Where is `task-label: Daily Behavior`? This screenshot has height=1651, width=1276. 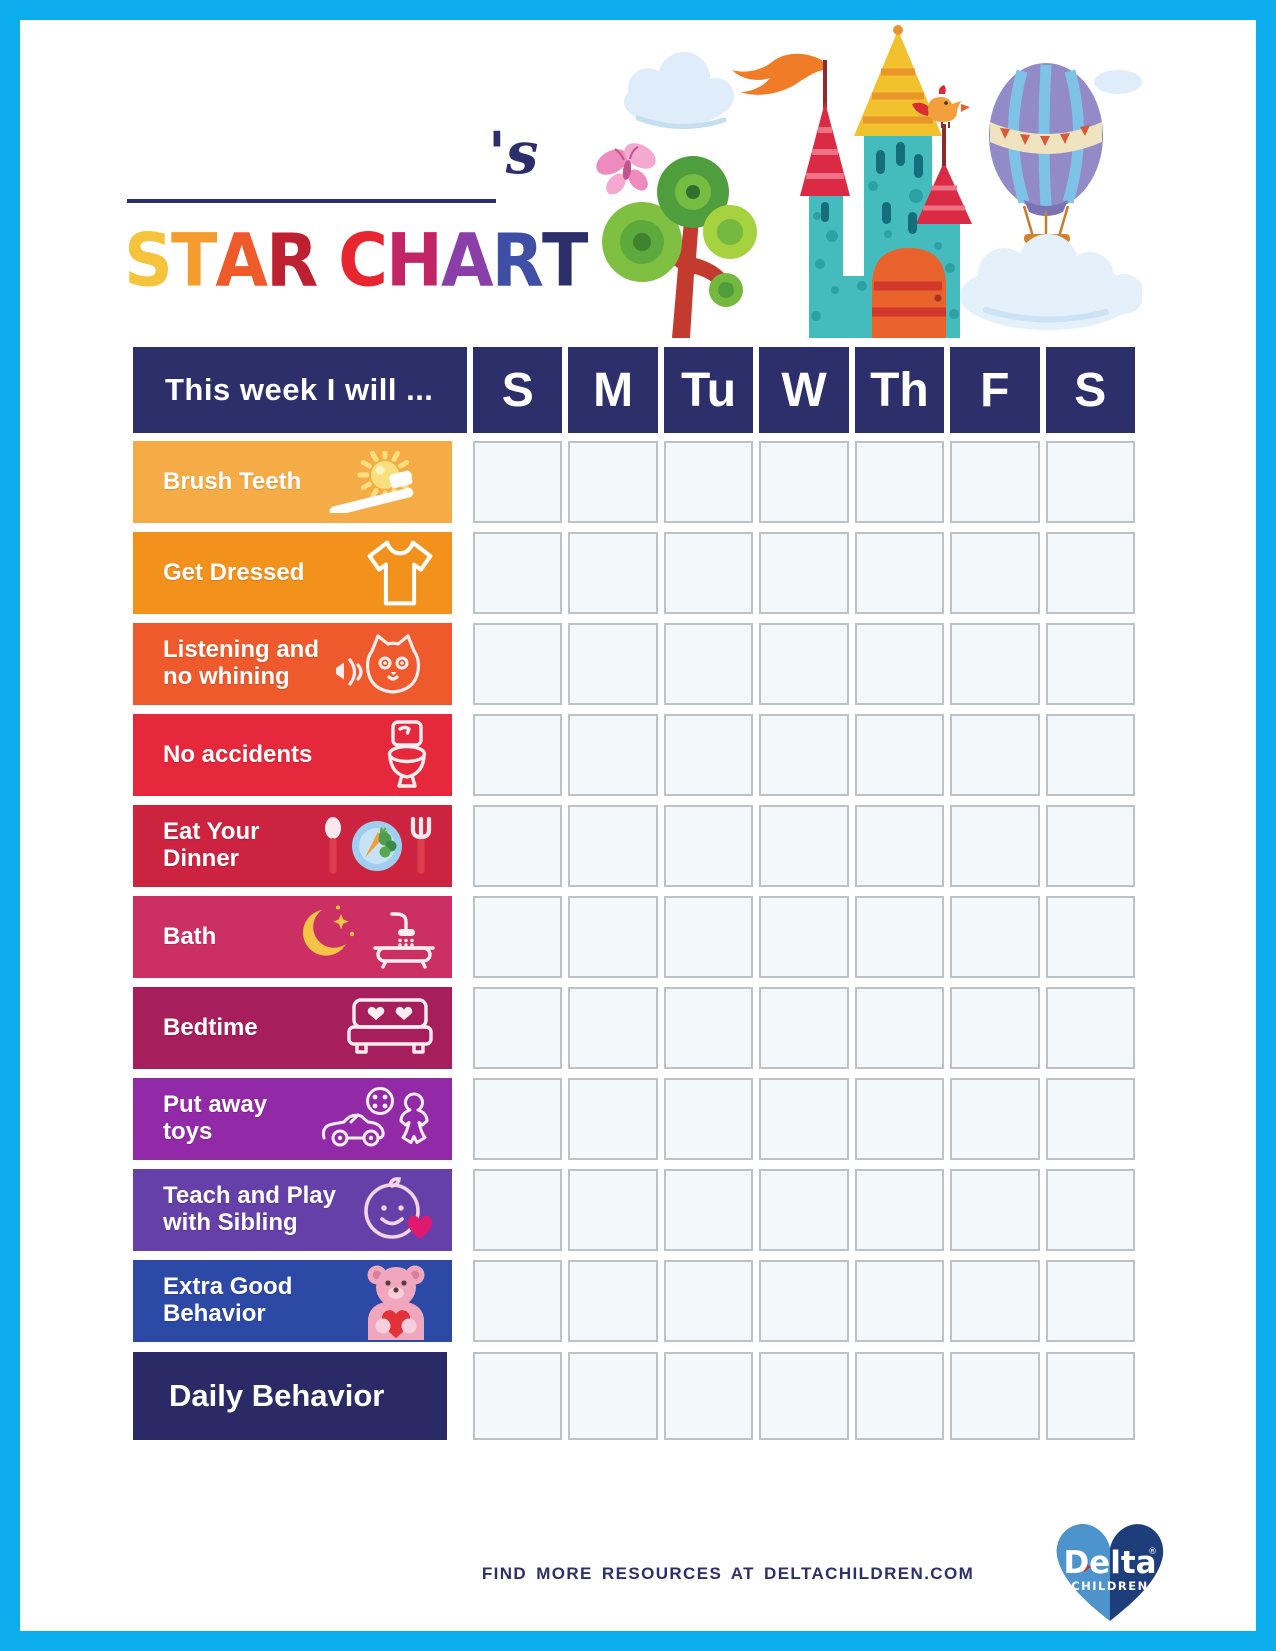 task-label: Daily Behavior is located at coordinates (290, 1396).